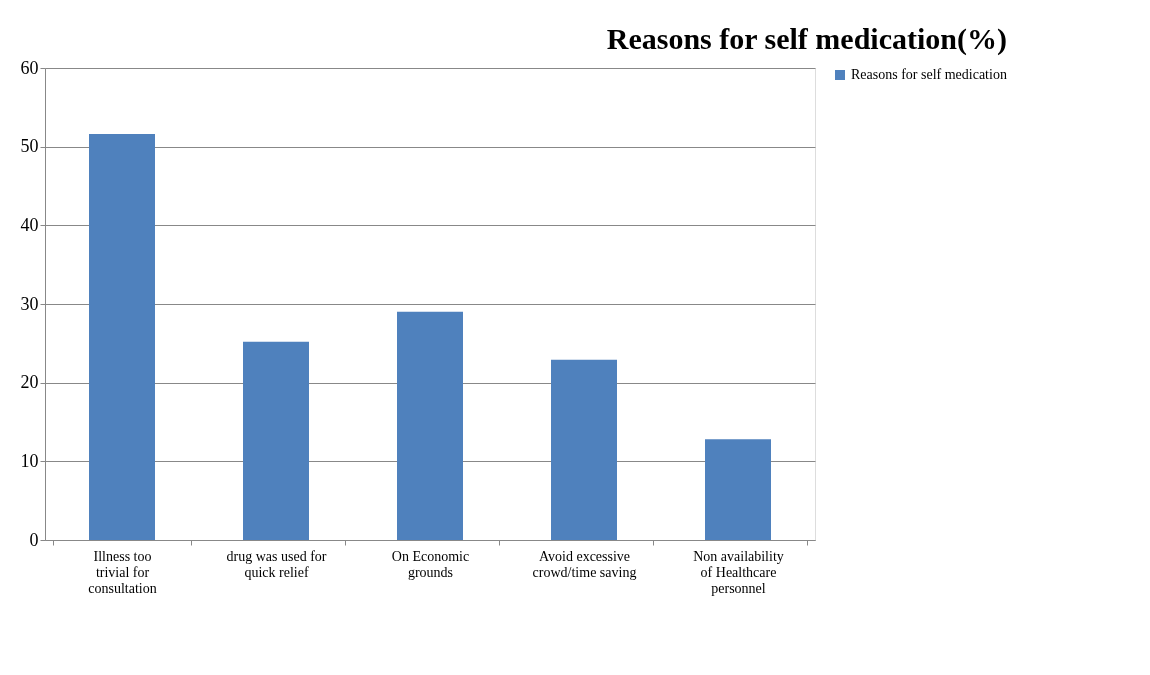  I want to click on x-tick-label: drug was used for quick relief, so click(276, 564).